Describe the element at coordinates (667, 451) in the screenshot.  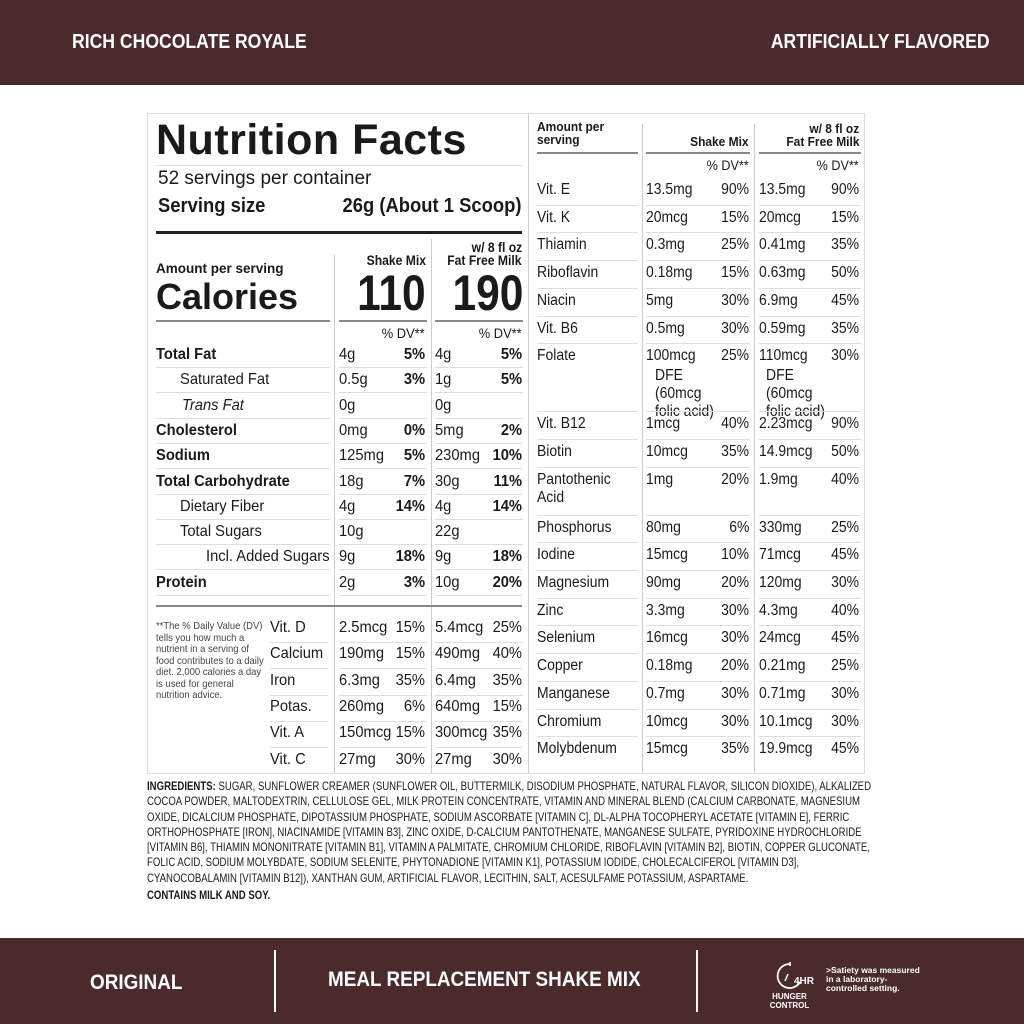
I see `shake-amount: 10mcg` at that location.